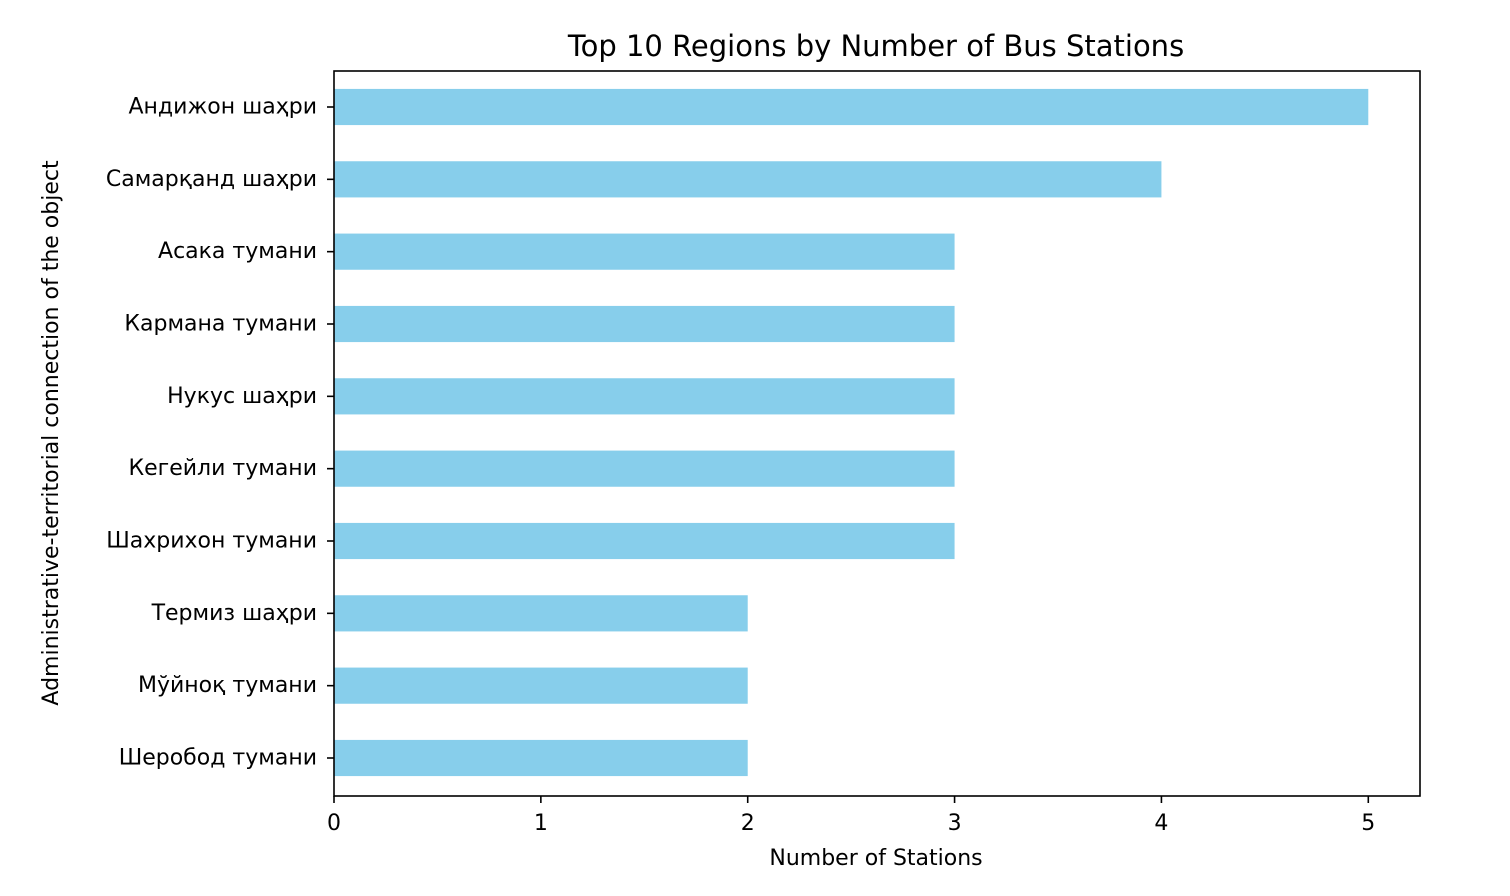 The image size is (1510, 896). Describe the element at coordinates (1161, 823) in the screenshot. I see `x-tick-label: 4` at that location.